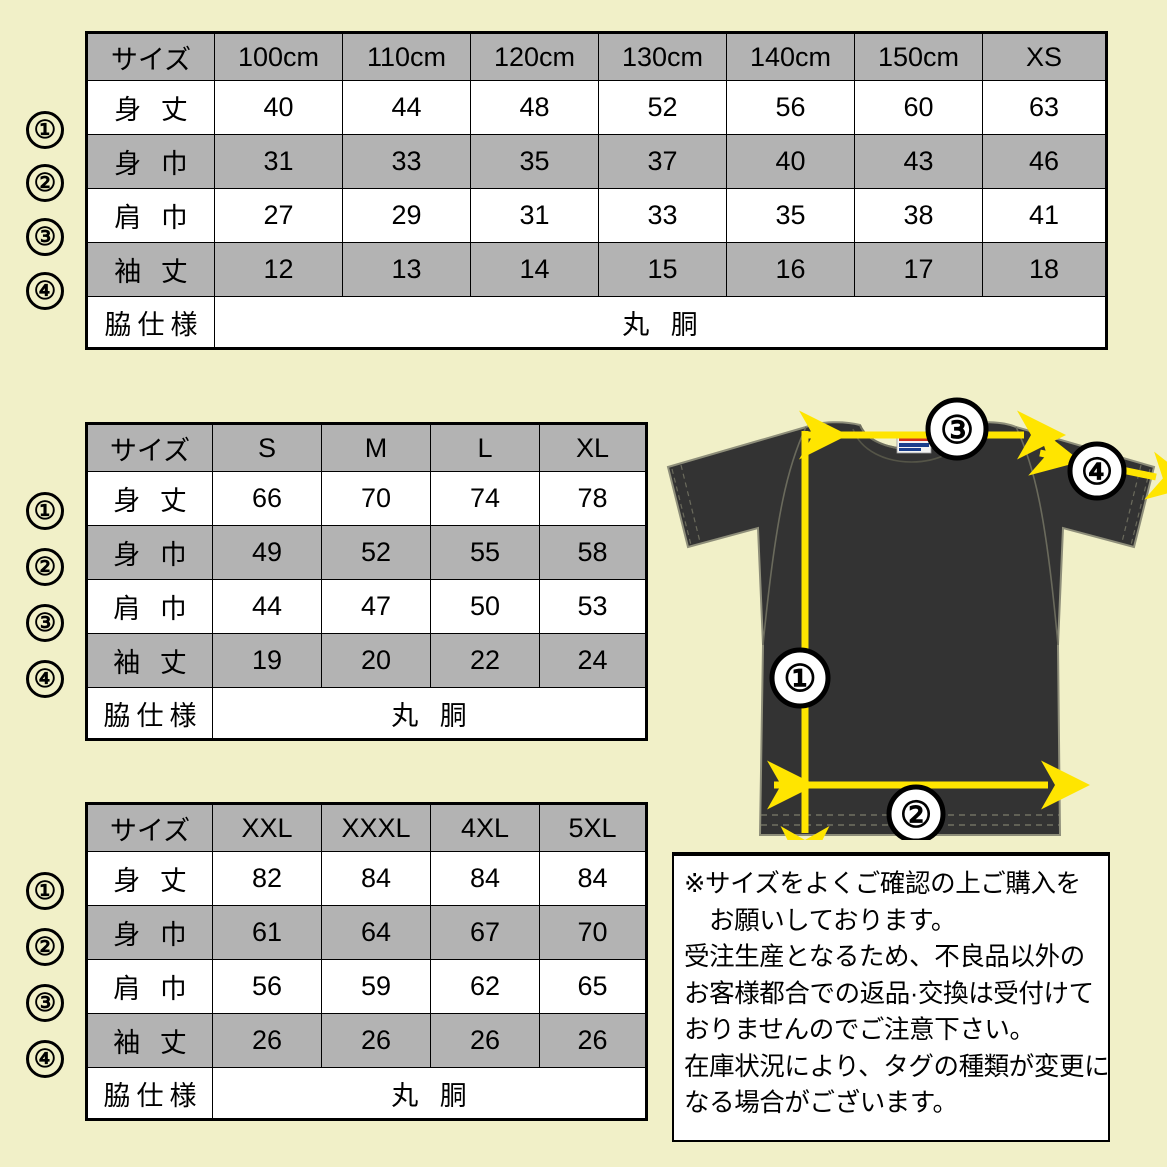 The width and height of the screenshot is (1167, 1167). Describe the element at coordinates (593, 552) in the screenshot. I see `cell: 58` at that location.